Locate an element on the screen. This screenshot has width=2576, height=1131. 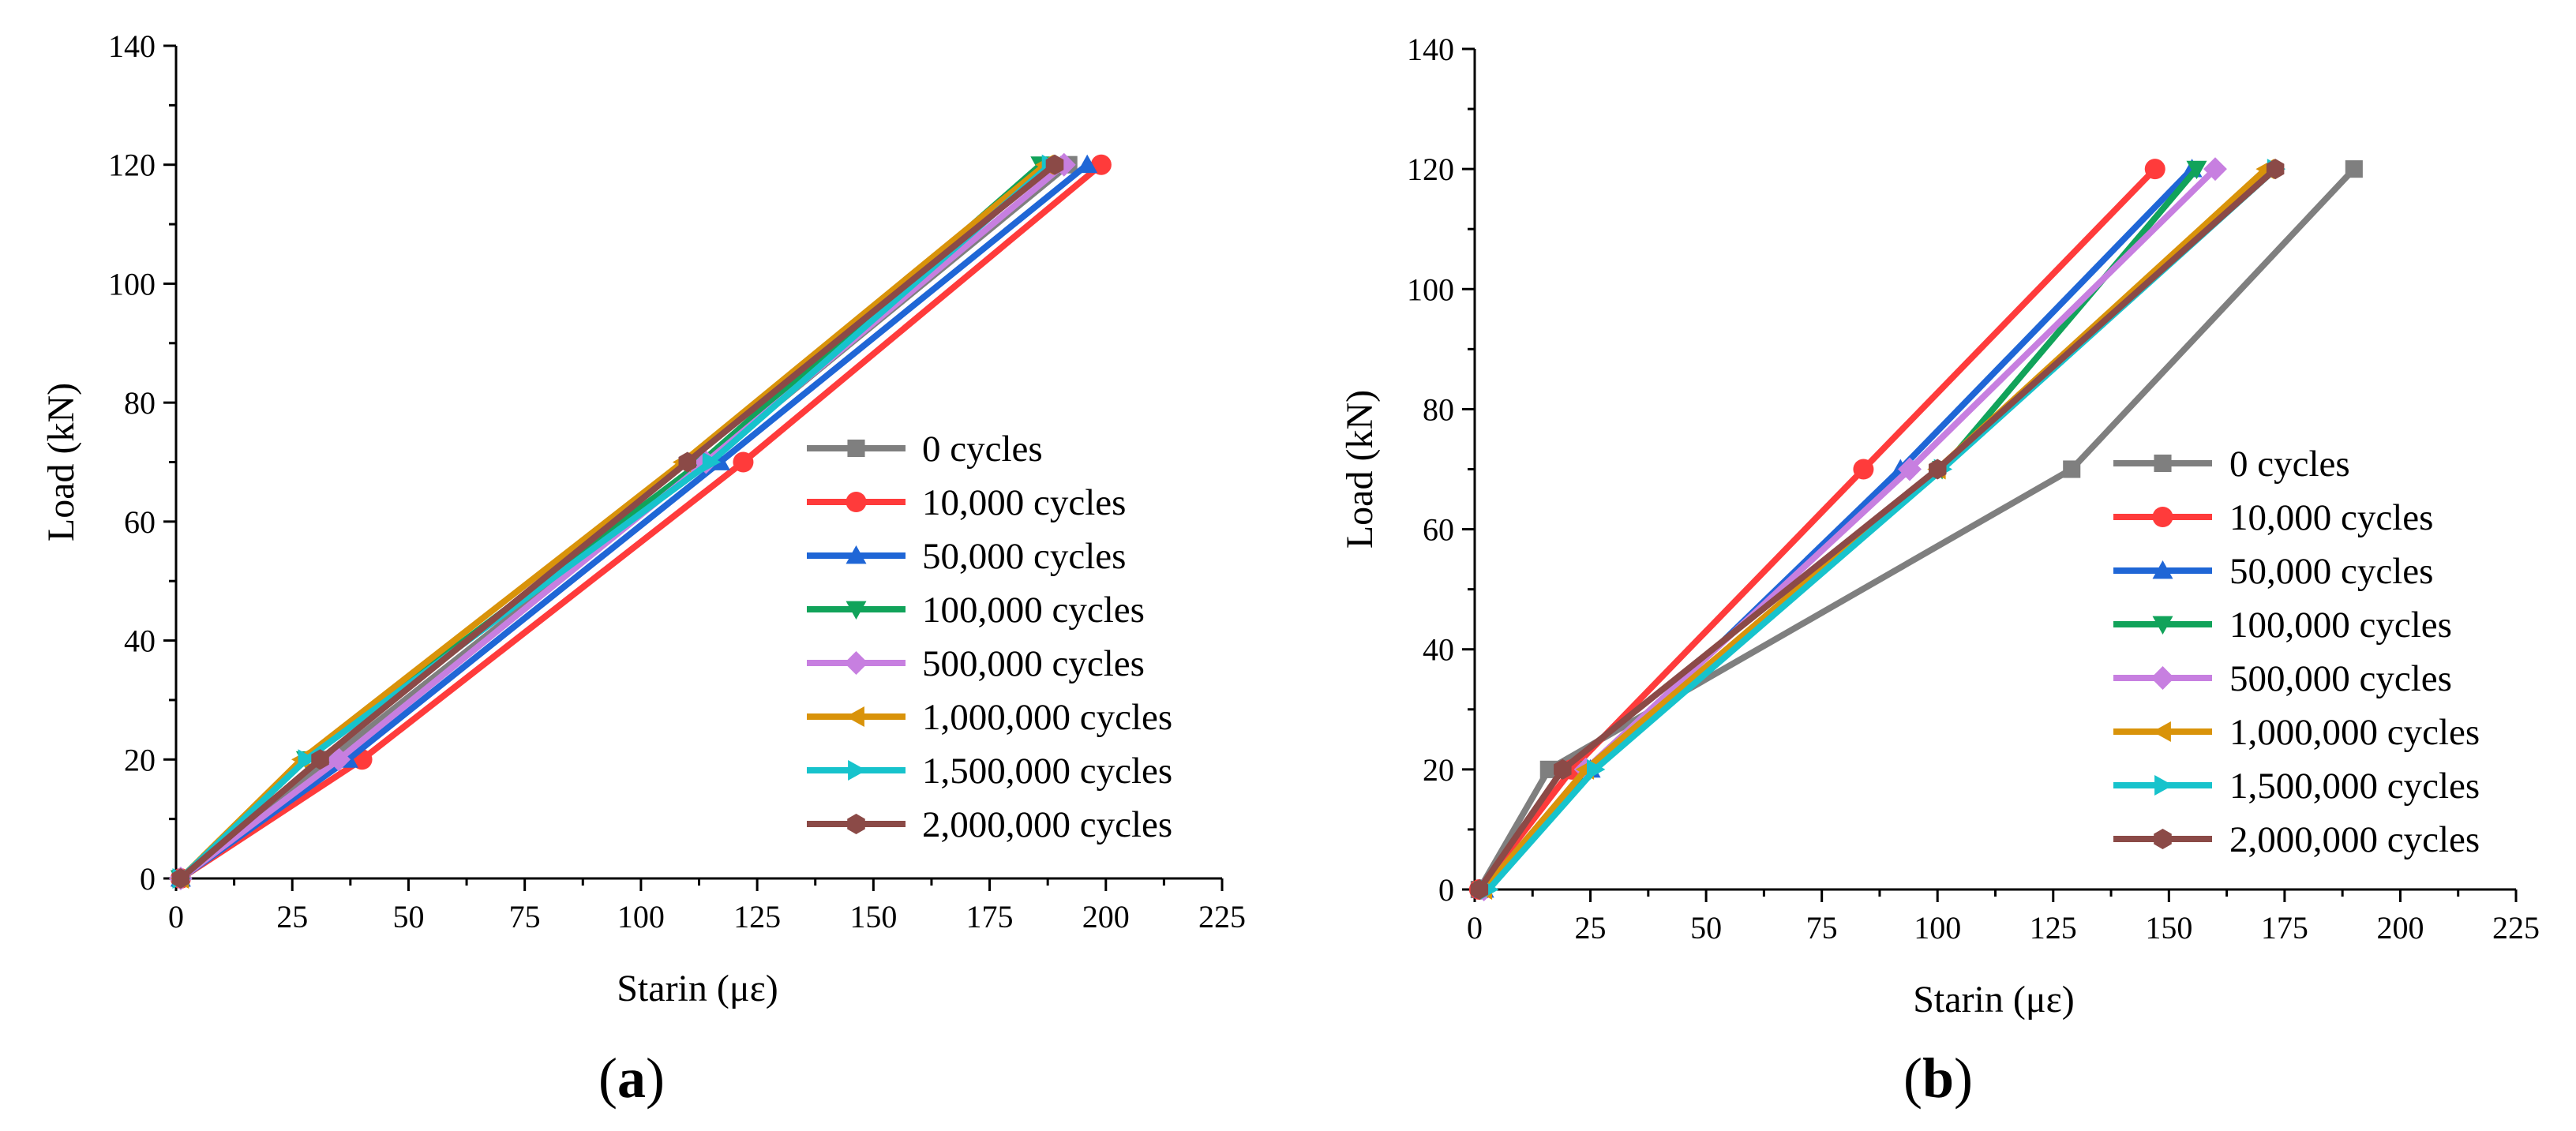
x-tick-label: 150 is located at coordinates (2168, 928).